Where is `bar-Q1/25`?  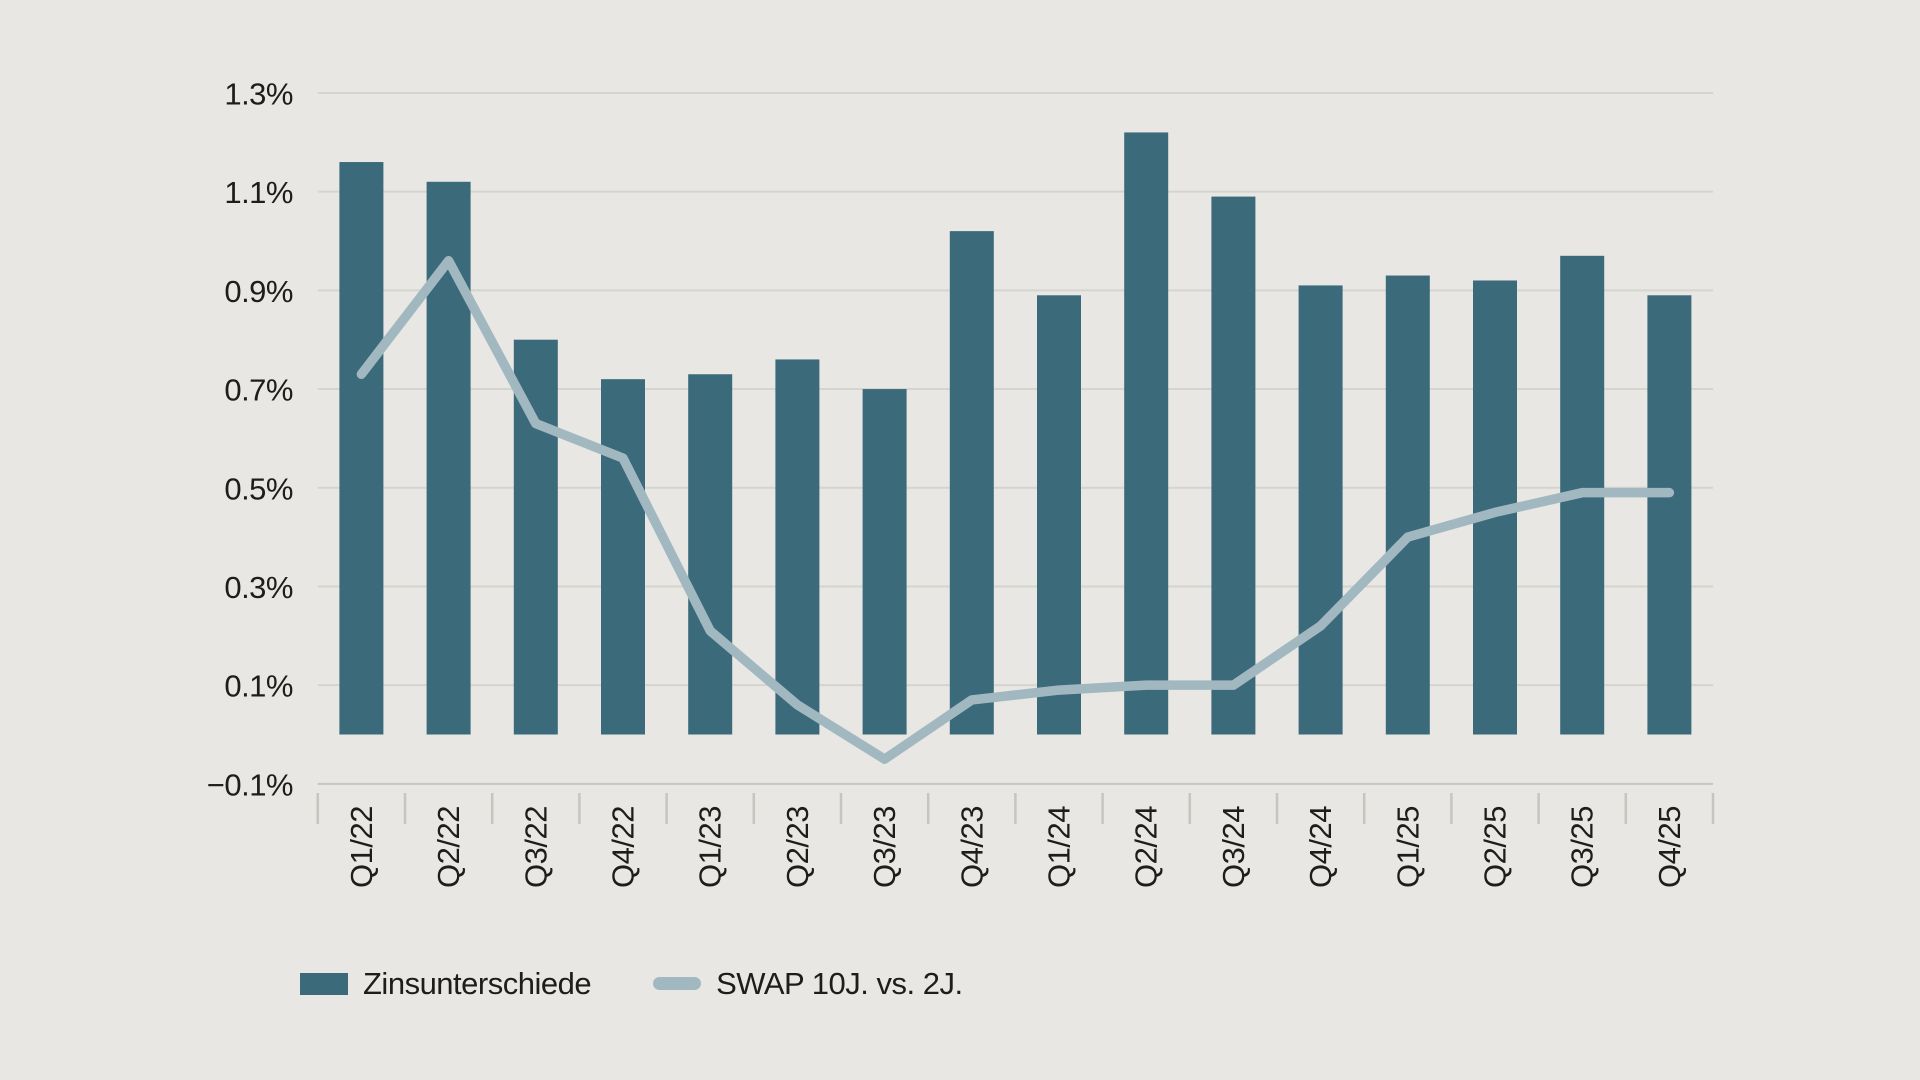
bar-Q1/25 is located at coordinates (1407, 505).